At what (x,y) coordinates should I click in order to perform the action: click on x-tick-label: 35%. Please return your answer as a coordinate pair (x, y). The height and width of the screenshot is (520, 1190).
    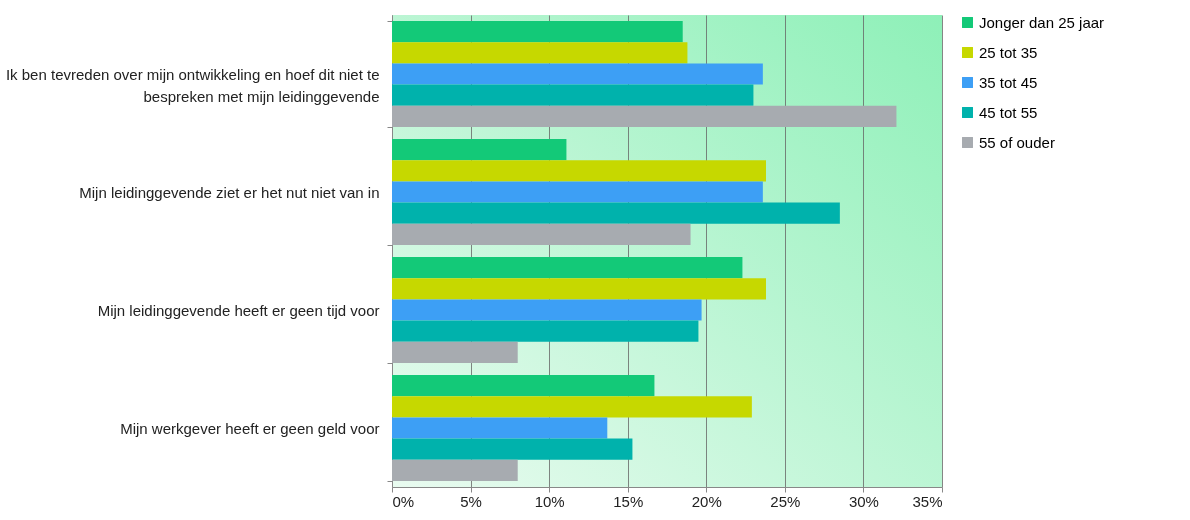
    Looking at the image, I should click on (927, 501).